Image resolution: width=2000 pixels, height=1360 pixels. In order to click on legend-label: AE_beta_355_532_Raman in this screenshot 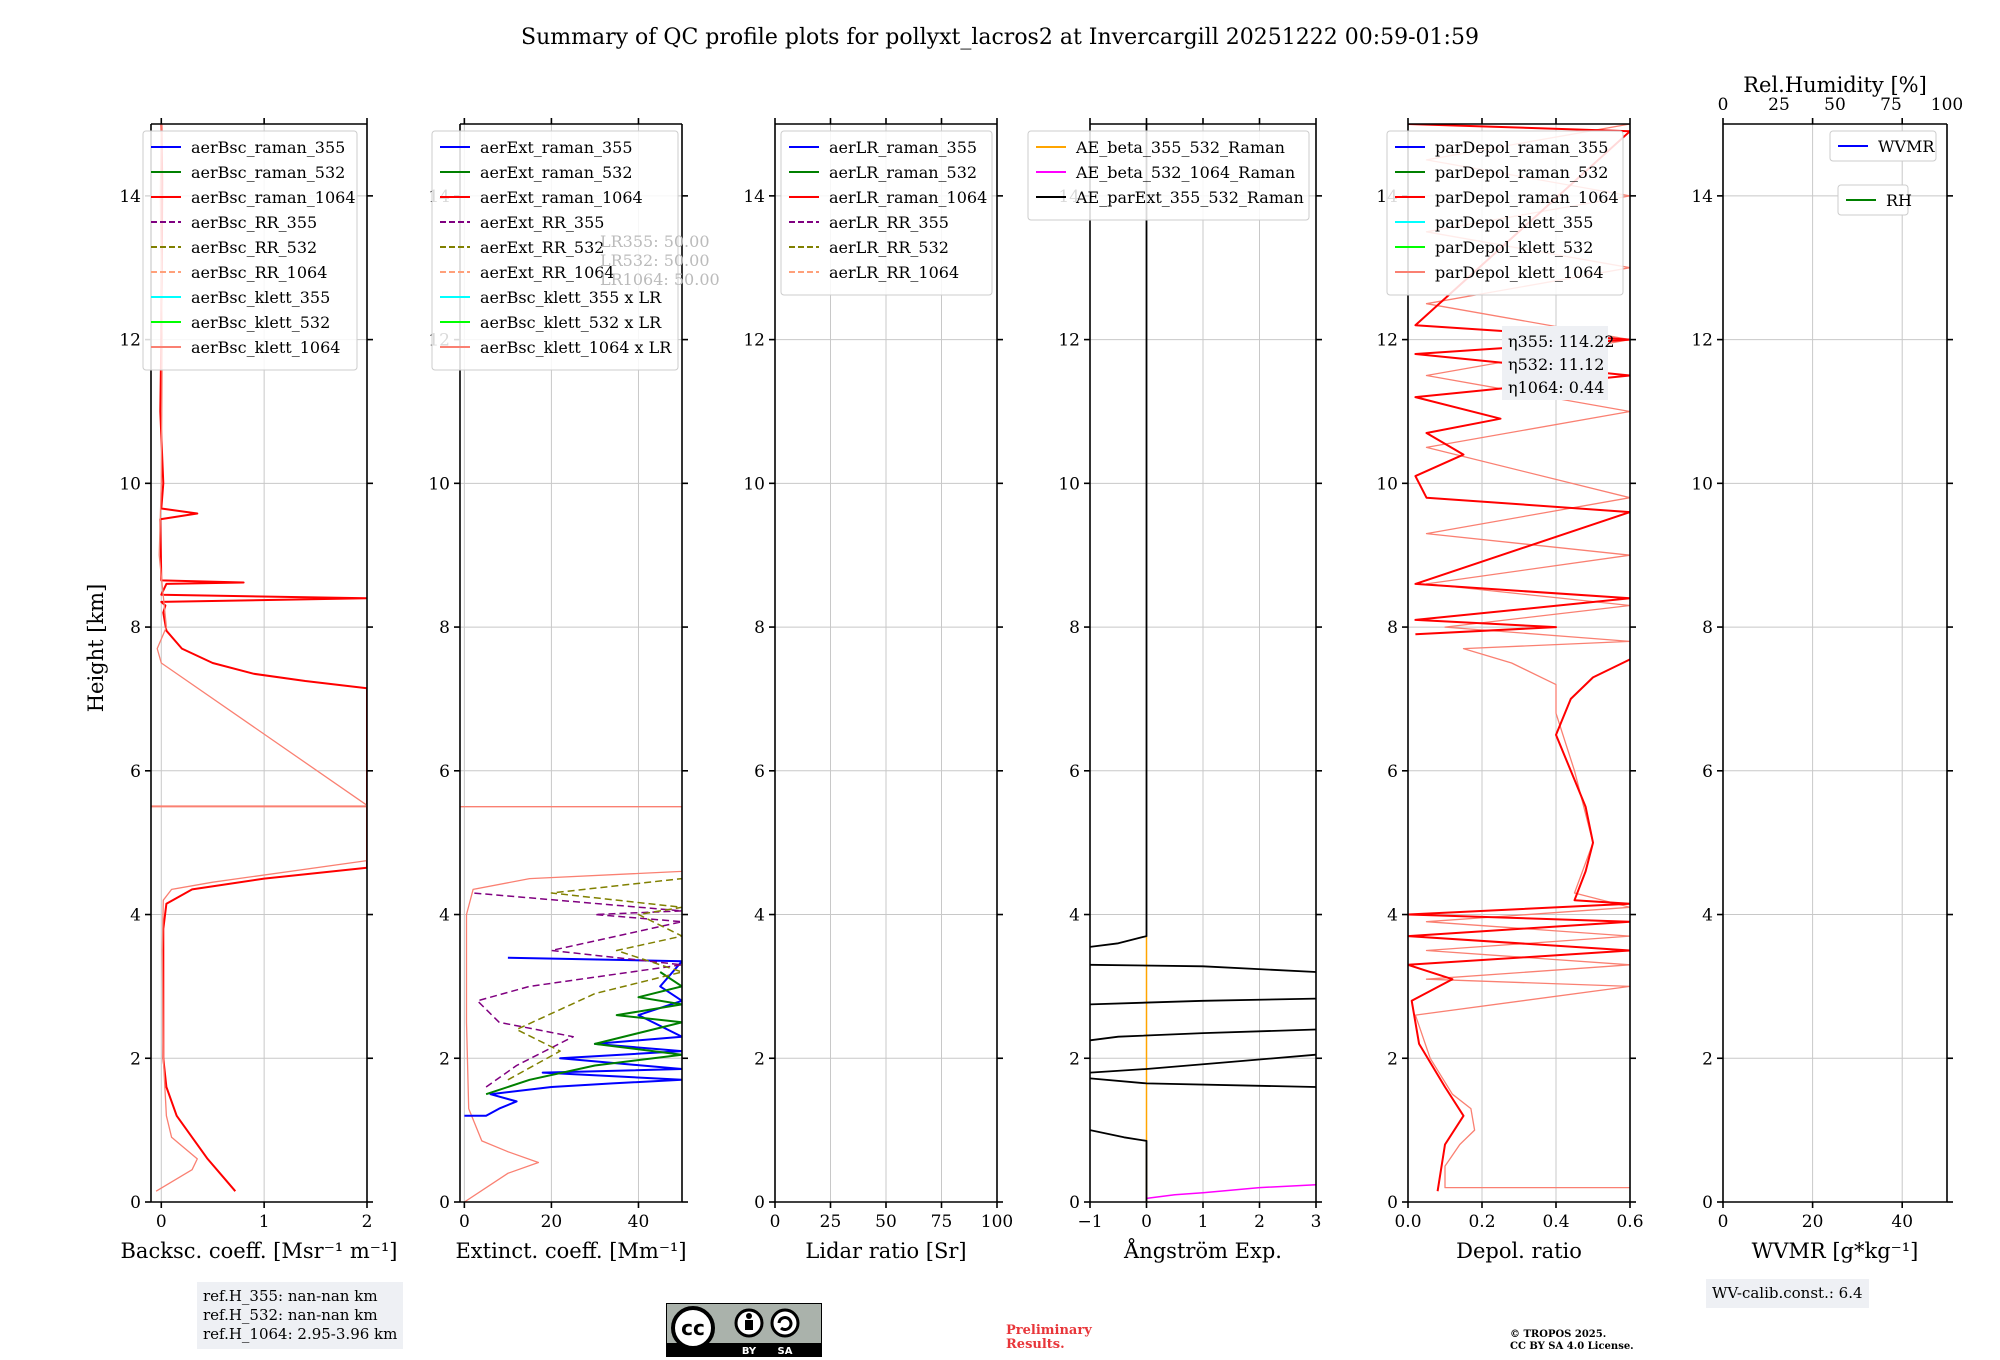, I will do `click(1180, 147)`.